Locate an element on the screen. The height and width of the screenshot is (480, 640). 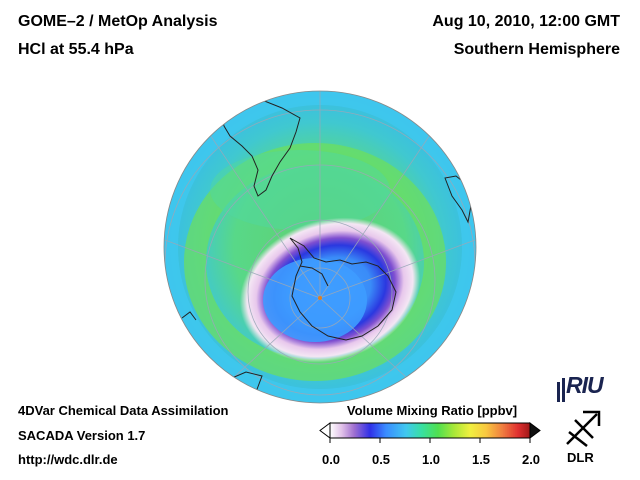
colorbar-min-arrow is located at coordinates (325, 430).